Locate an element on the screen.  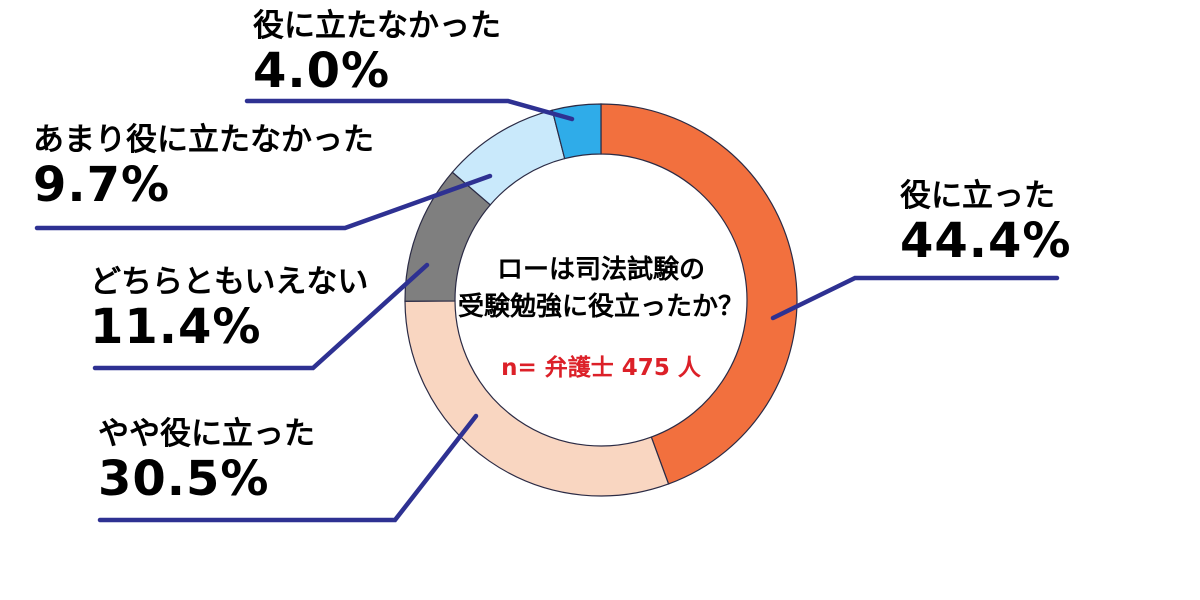
center-question-line1: ローは司法試験の is located at coordinates (601, 270).